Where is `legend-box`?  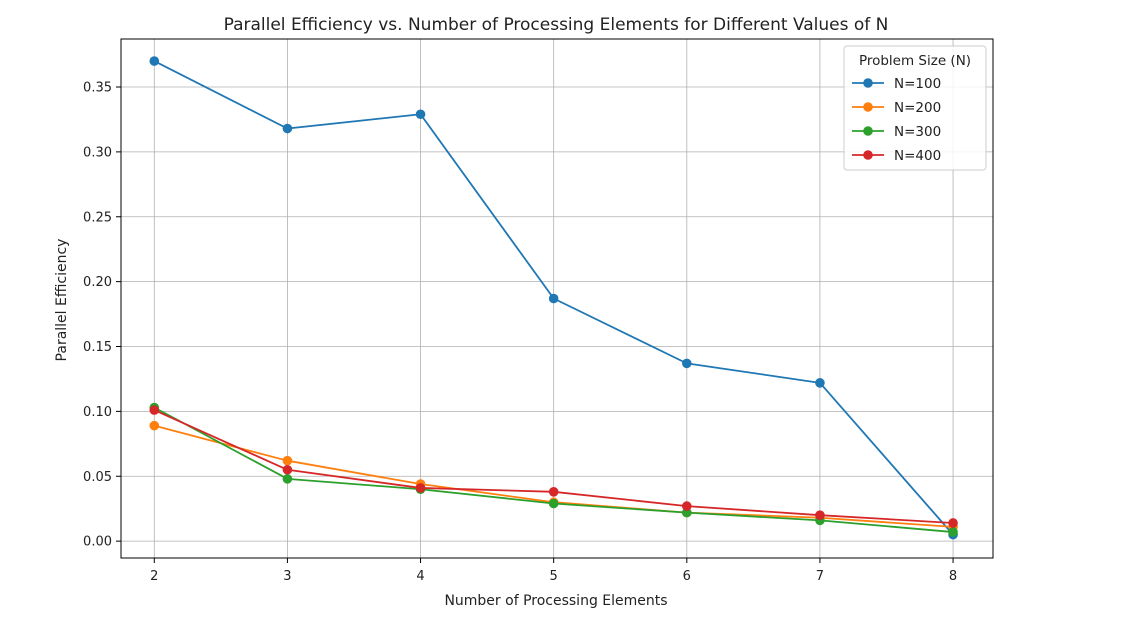
legend-box is located at coordinates (915, 108).